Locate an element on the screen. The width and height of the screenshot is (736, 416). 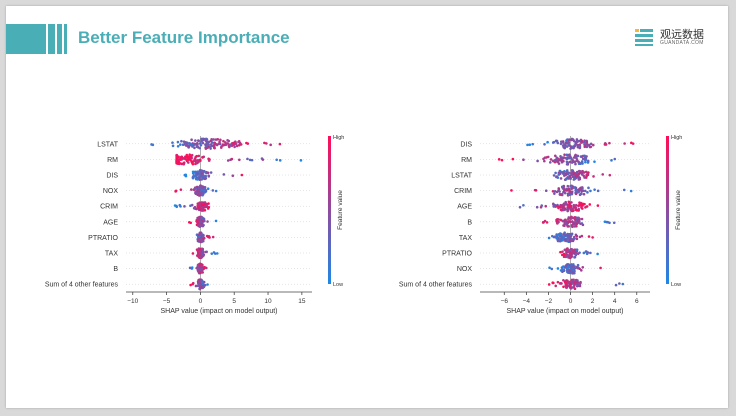
colorbar-high-label: High is located at coordinates (676, 138).